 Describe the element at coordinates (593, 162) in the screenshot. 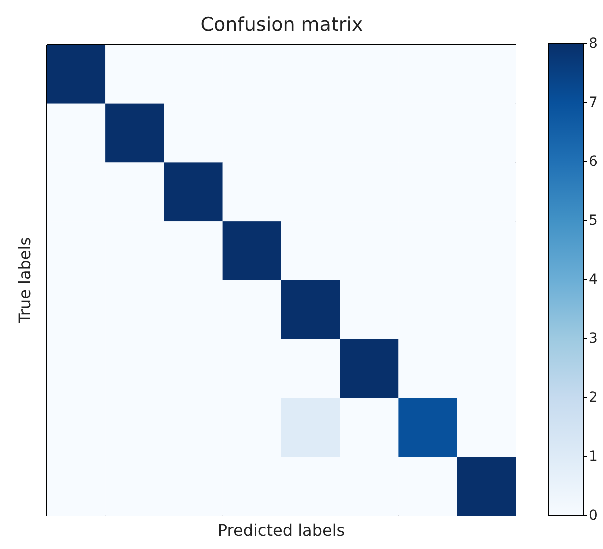

I see `color-bar-label: 6` at that location.